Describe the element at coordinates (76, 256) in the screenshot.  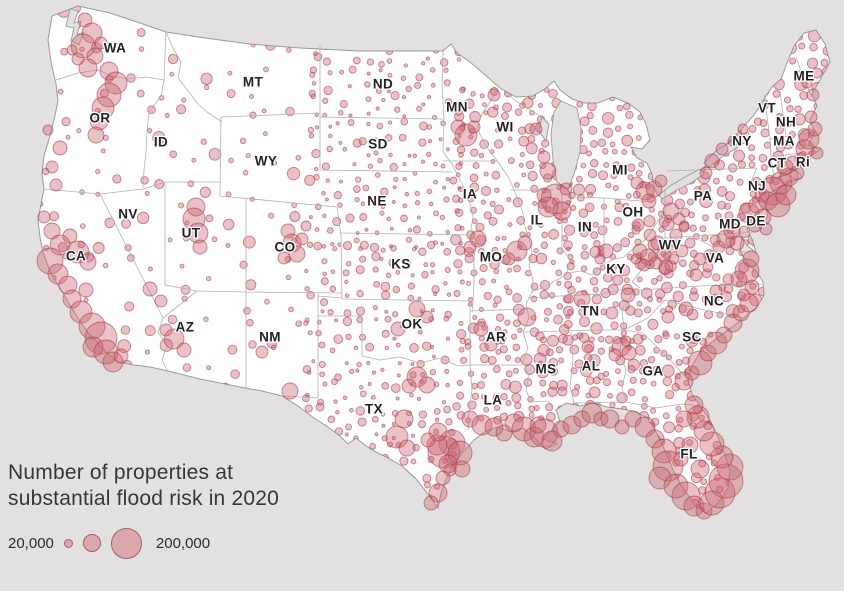
I see `state-label-ca: CA` at that location.